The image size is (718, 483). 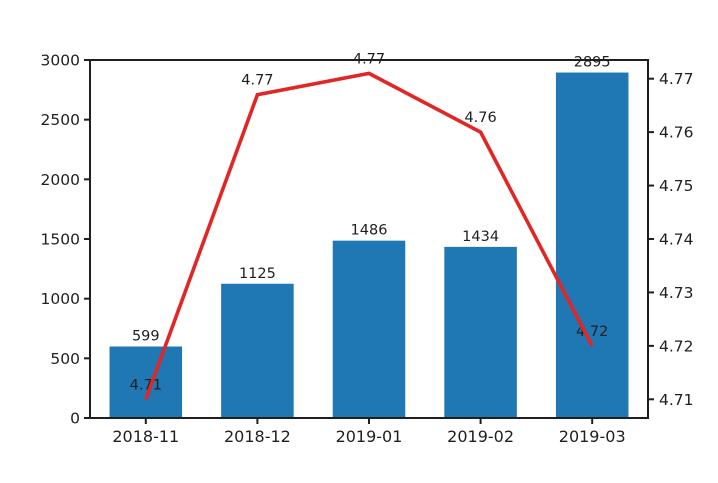 What do you see at coordinates (146, 385) in the screenshot?
I see `line-value-label: 4.71` at bounding box center [146, 385].